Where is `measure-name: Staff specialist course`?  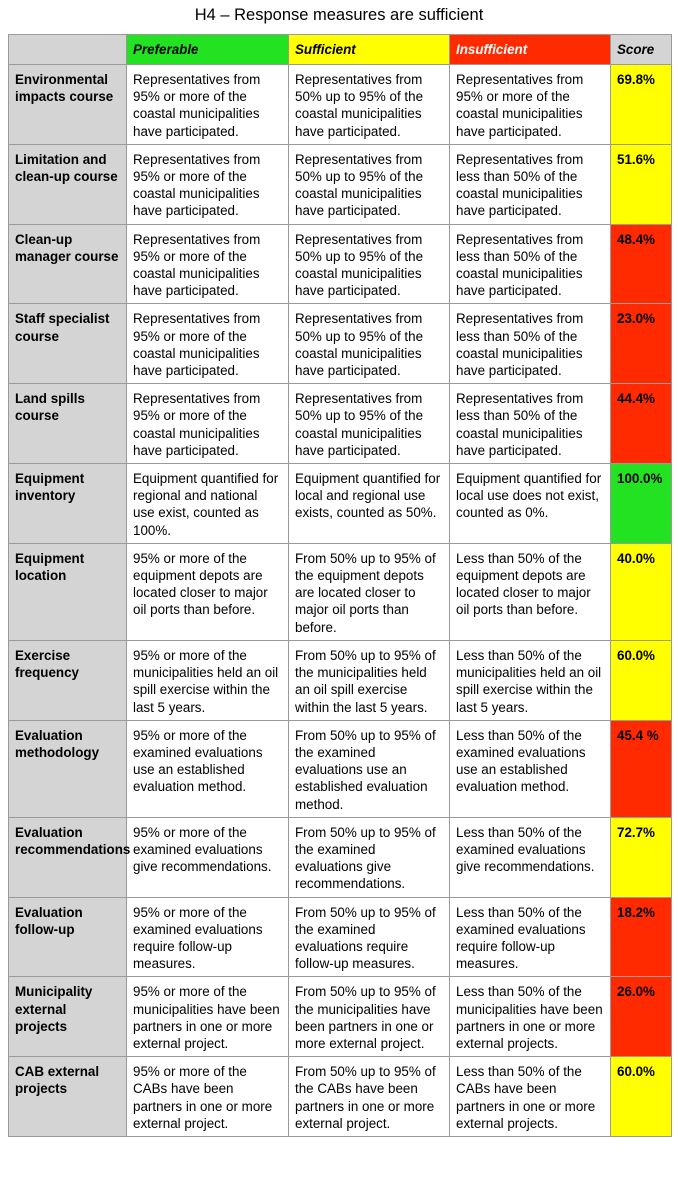 measure-name: Staff specialist course is located at coordinates (67, 344).